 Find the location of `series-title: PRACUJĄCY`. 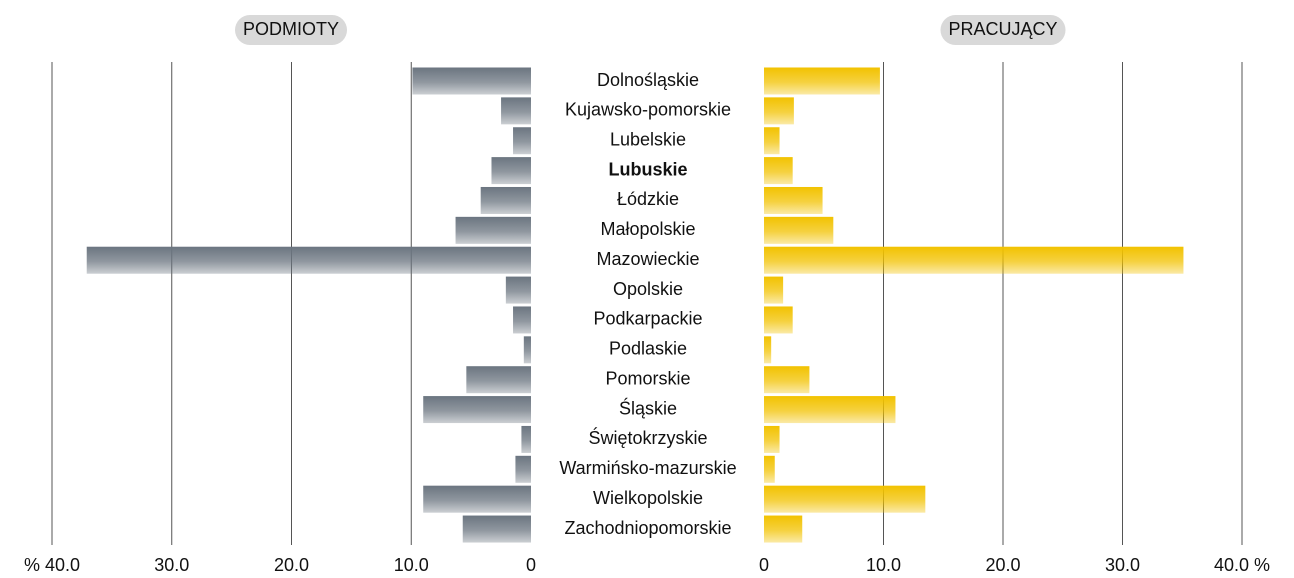

series-title: PRACUJĄCY is located at coordinates (1002, 29).